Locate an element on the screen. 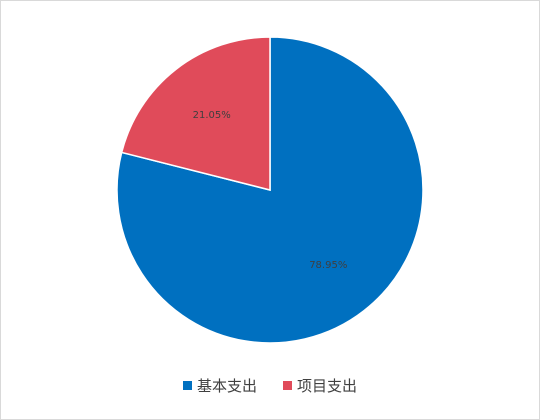 This screenshot has width=540, height=420. legend-label-project: 项目支出 is located at coordinates (327, 386).